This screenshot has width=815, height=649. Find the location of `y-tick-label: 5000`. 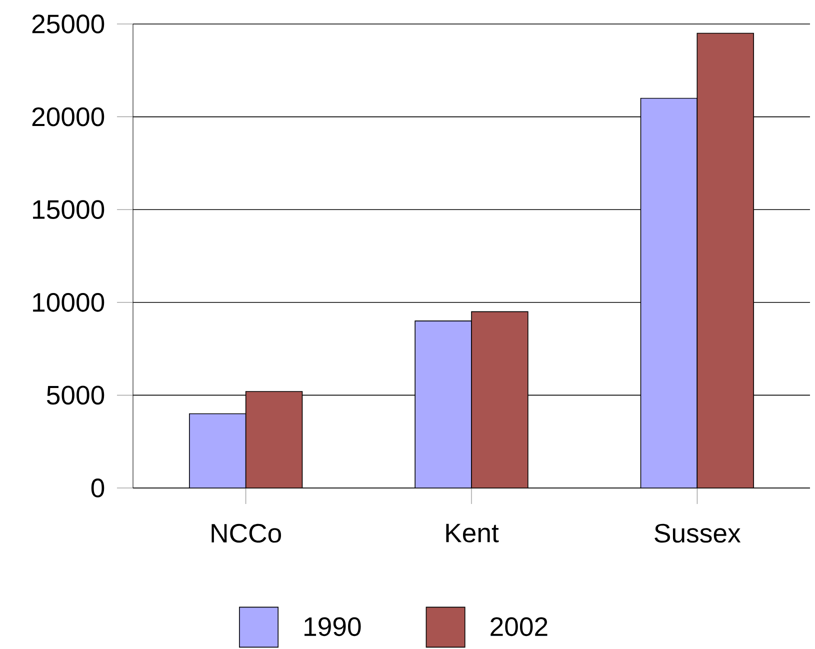

y-tick-label: 5000 is located at coordinates (75, 395).